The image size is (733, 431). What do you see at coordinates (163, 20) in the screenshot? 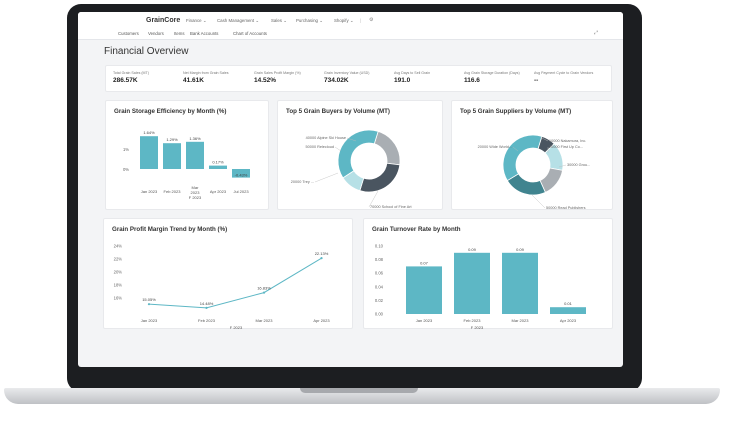
I see `brand-logo: GrainCore` at bounding box center [163, 20].